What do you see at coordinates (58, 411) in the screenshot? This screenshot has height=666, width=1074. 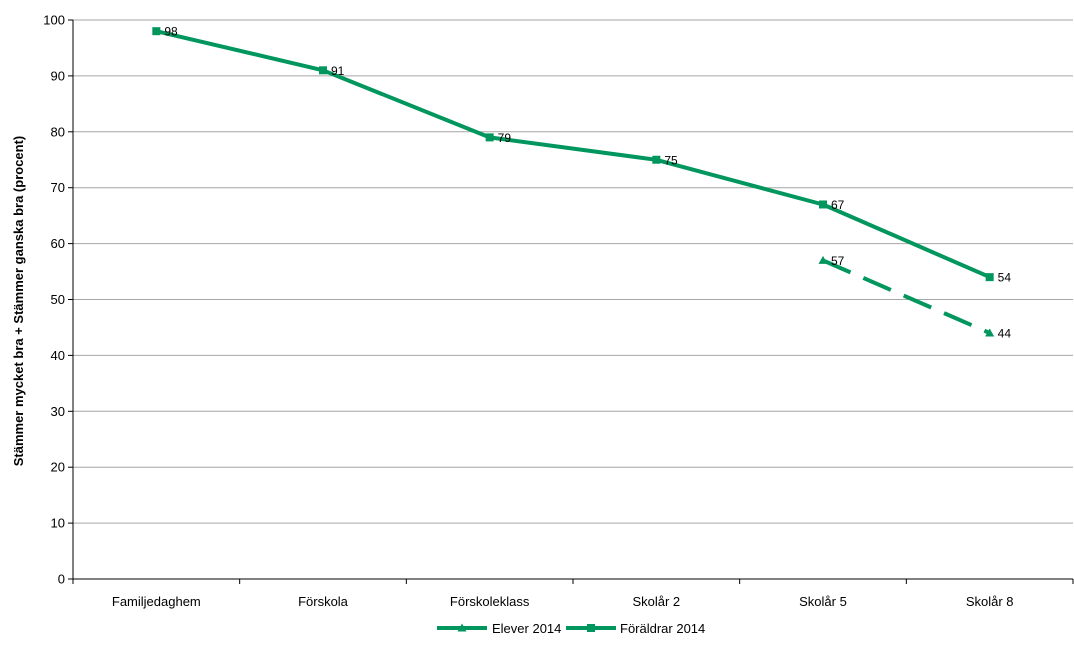 I see `y-tick-label: 30` at bounding box center [58, 411].